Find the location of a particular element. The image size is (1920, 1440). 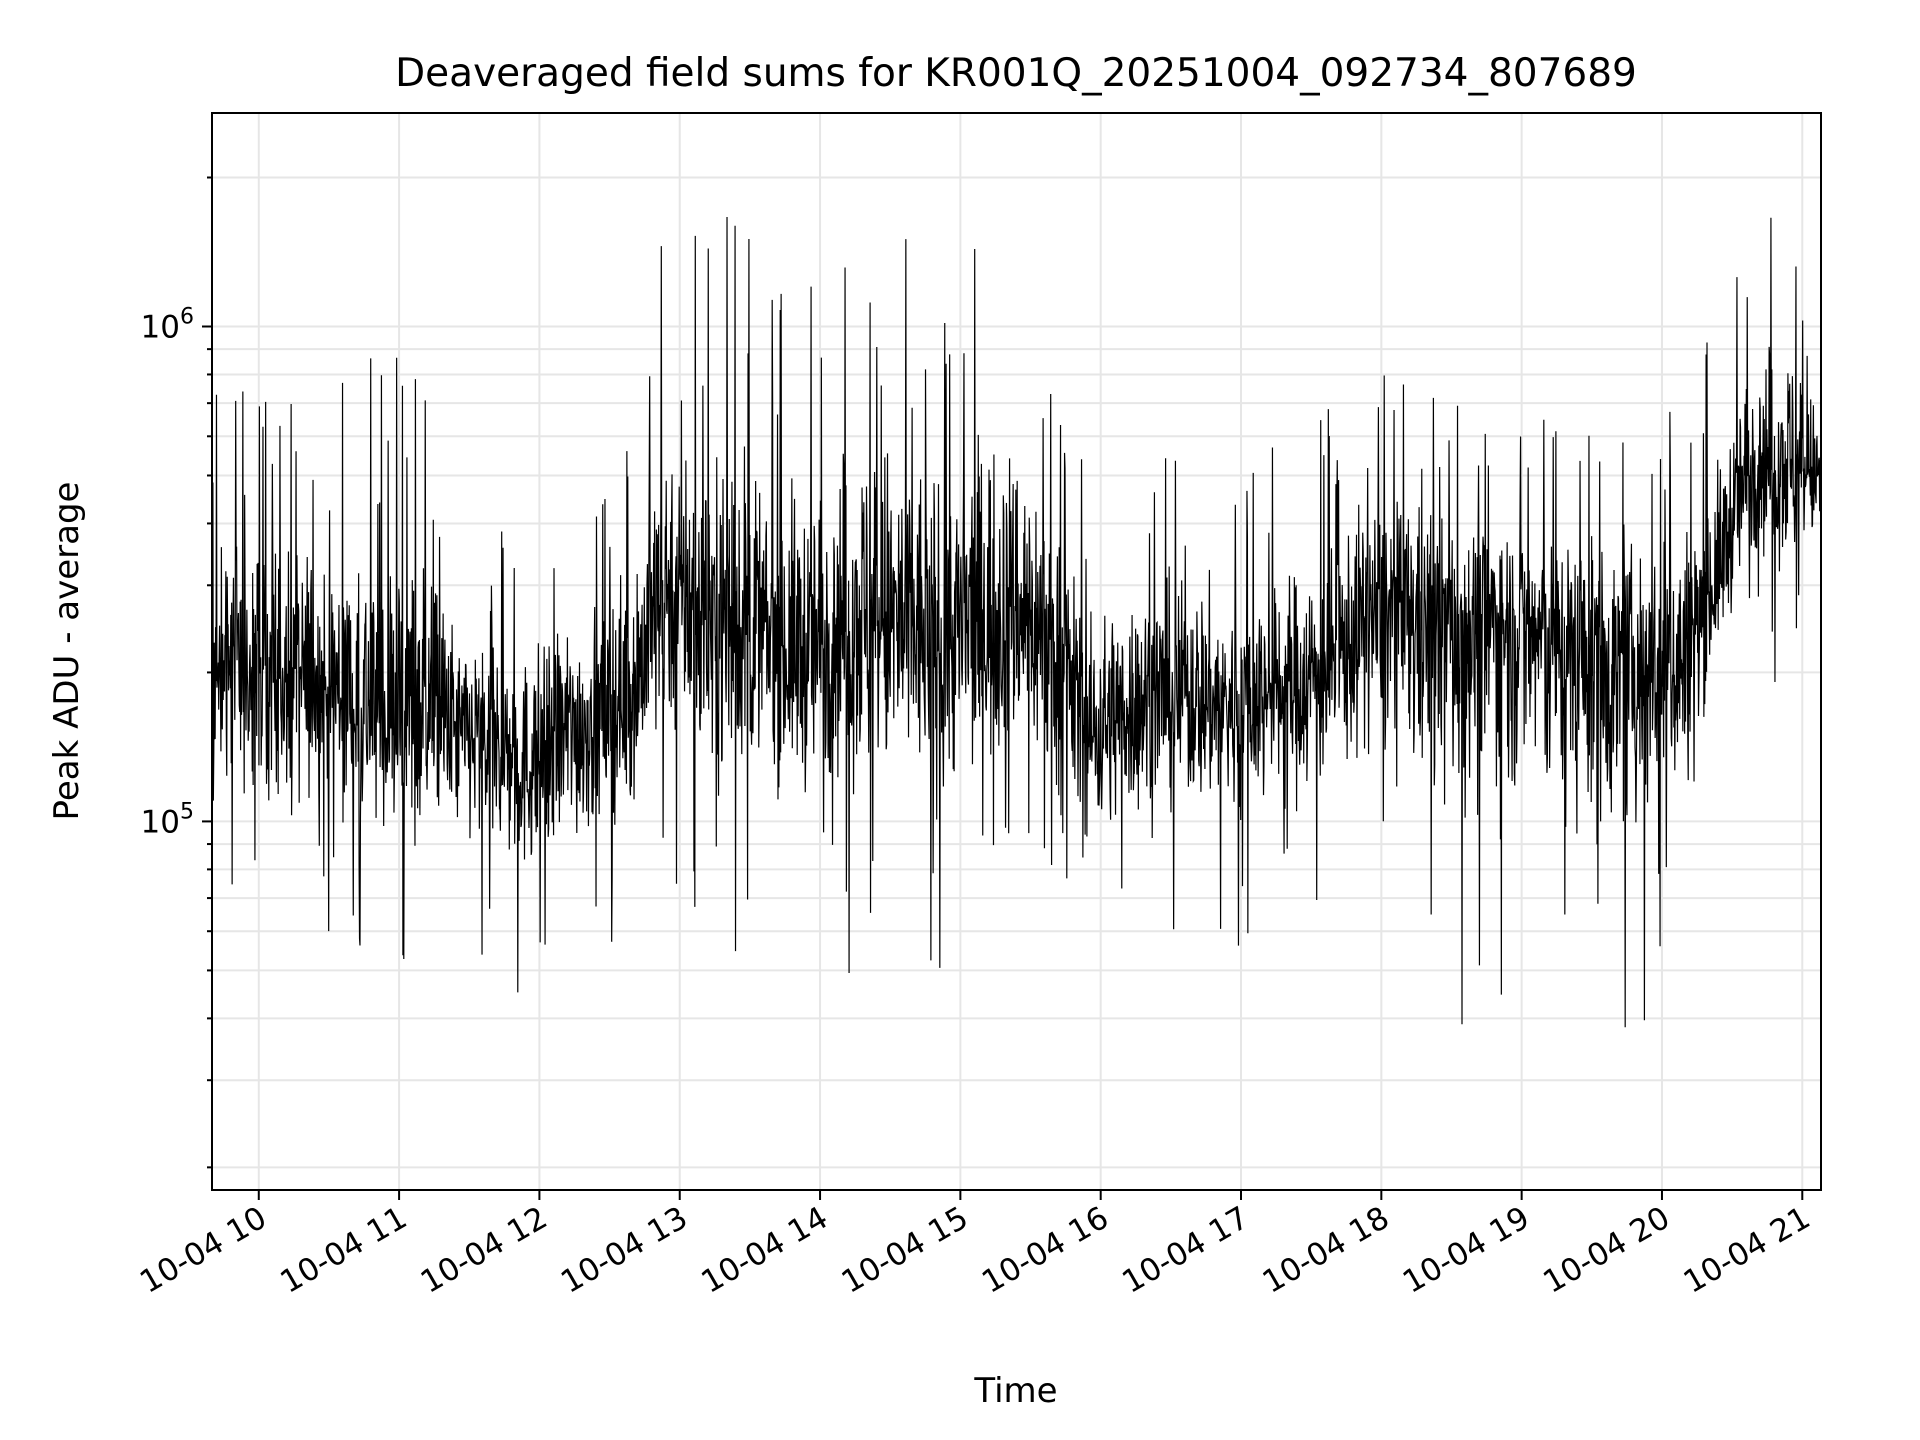

y-tick-label: 10⁶ is located at coordinates (167, 324).